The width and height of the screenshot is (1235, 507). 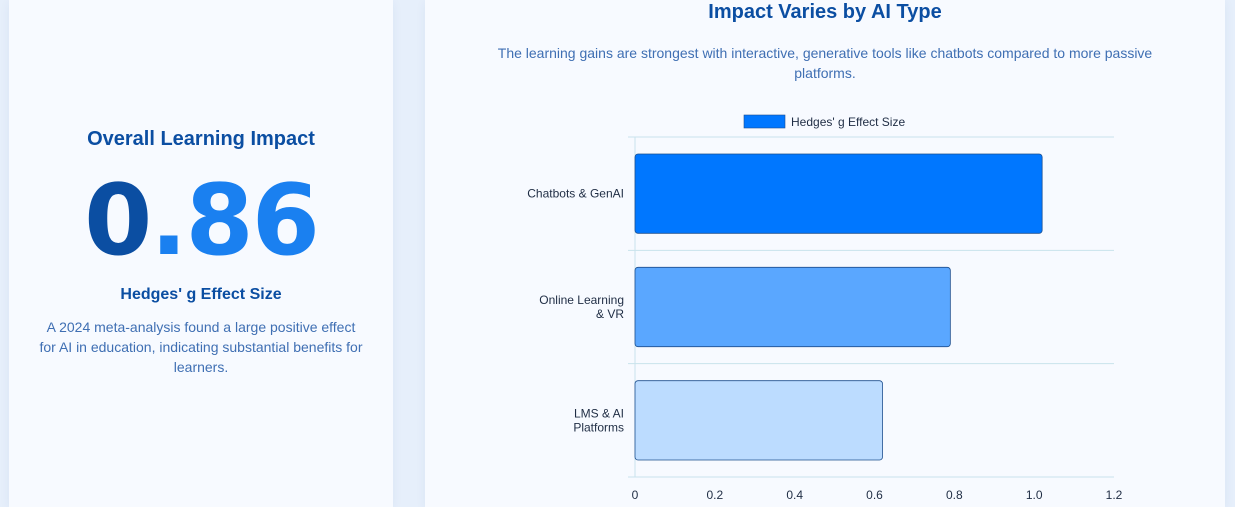 What do you see at coordinates (1114, 495) in the screenshot?
I see `x-tick-label: 1.2` at bounding box center [1114, 495].